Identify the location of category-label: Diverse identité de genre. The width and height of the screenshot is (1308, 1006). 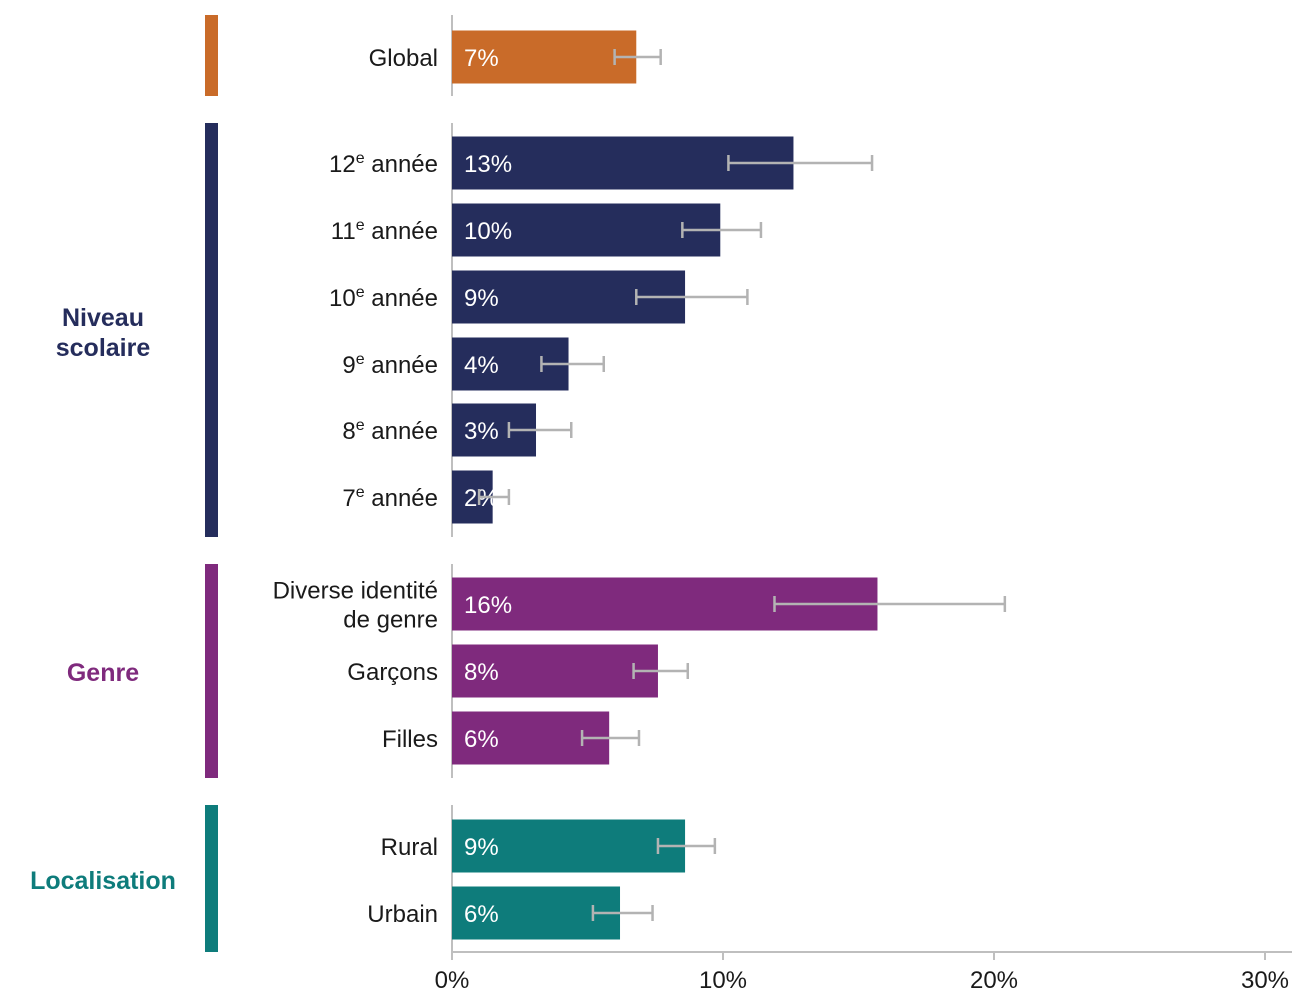
(355, 606).